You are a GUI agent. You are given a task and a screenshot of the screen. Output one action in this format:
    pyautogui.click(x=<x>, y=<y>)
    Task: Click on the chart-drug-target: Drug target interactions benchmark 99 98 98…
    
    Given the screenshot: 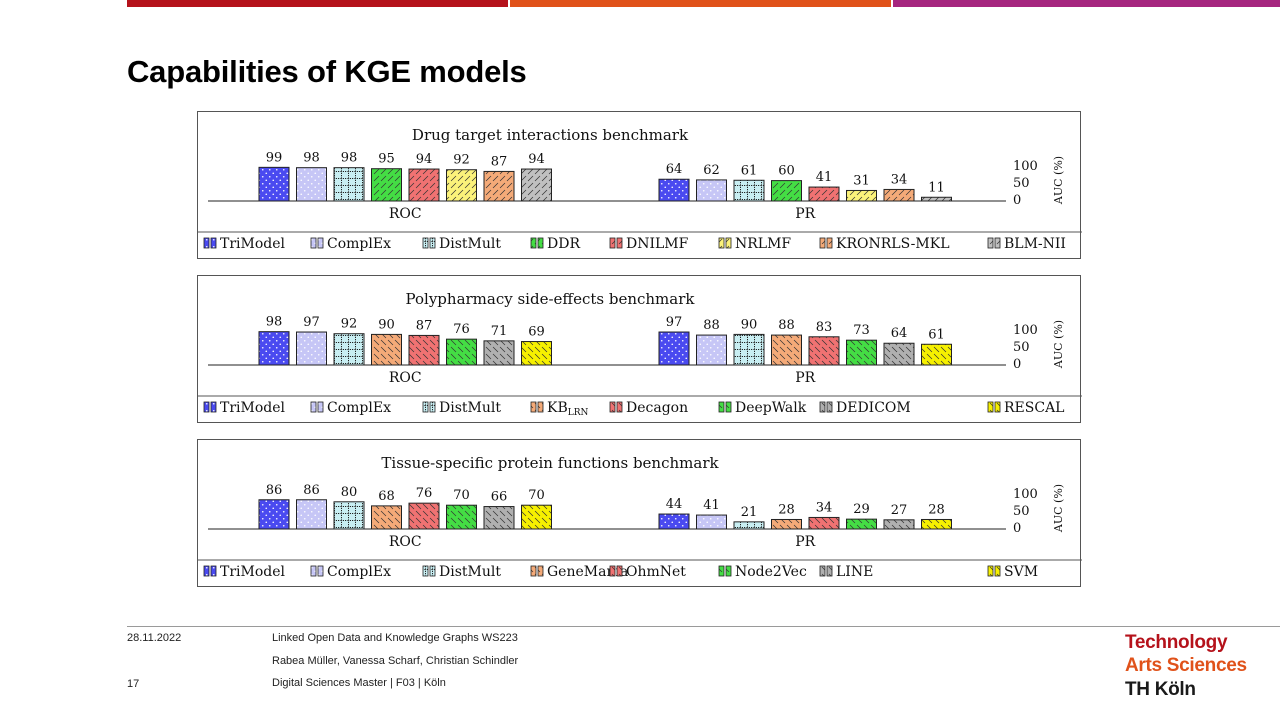 What is the action you would take?
    pyautogui.click(x=639, y=185)
    